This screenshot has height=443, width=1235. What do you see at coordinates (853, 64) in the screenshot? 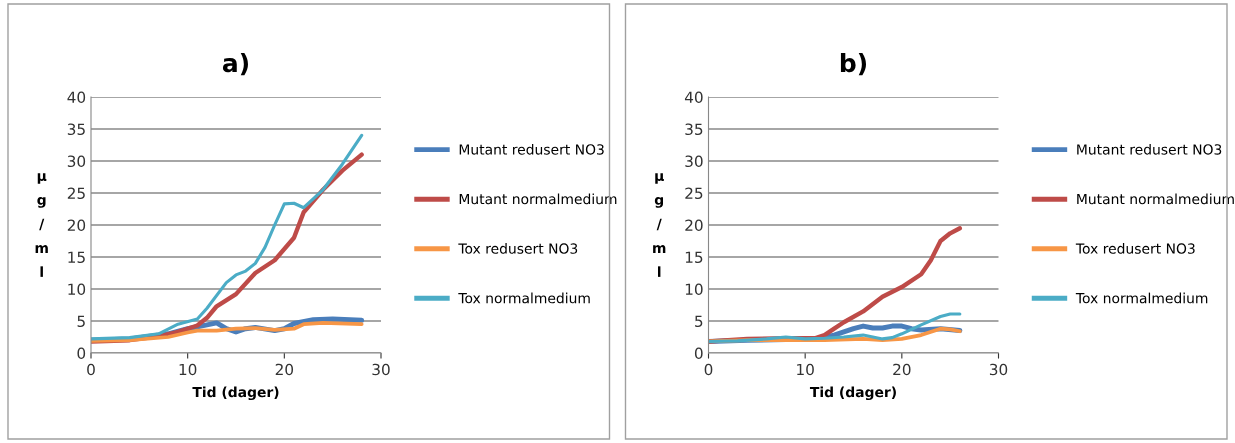
I see `chart-title: b)` at bounding box center [853, 64].